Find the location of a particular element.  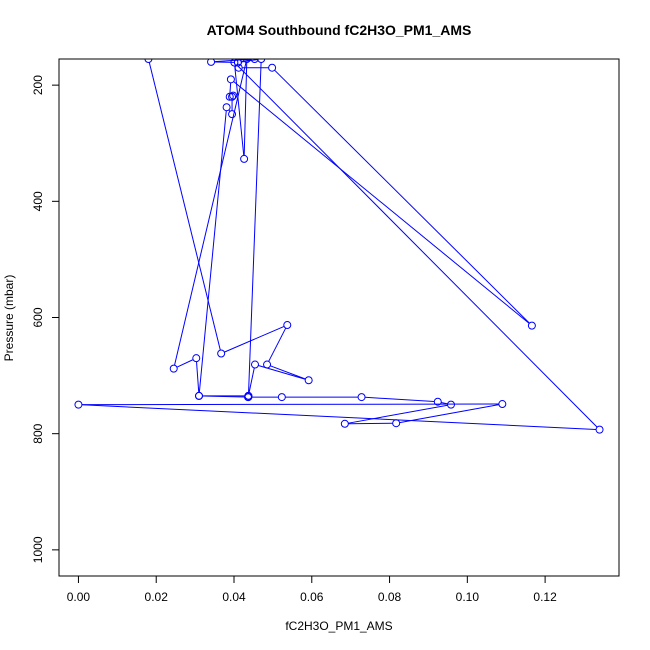

y-tick-label: 600 is located at coordinates (38, 317).